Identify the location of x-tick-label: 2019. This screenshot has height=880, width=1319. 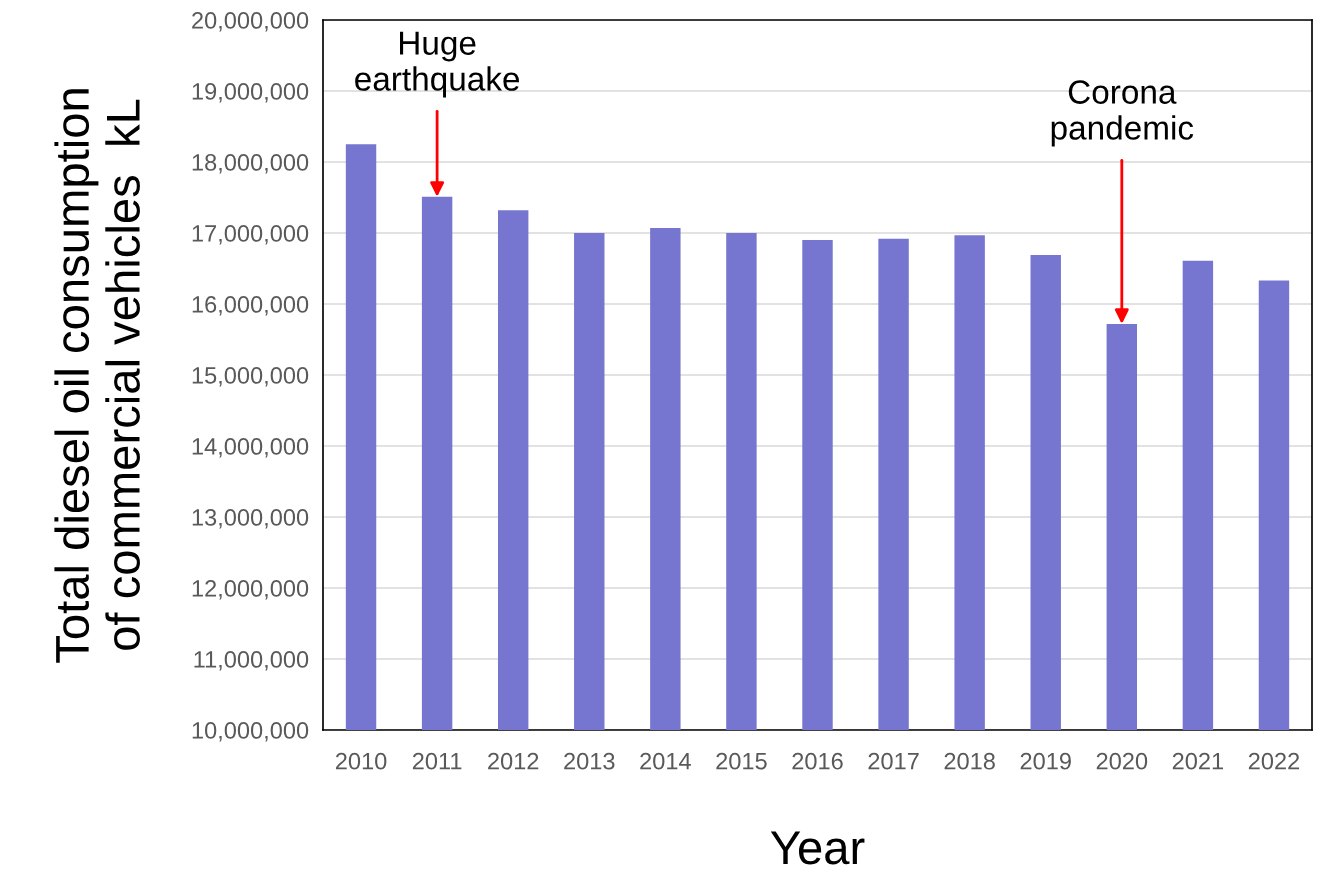
(1045, 761).